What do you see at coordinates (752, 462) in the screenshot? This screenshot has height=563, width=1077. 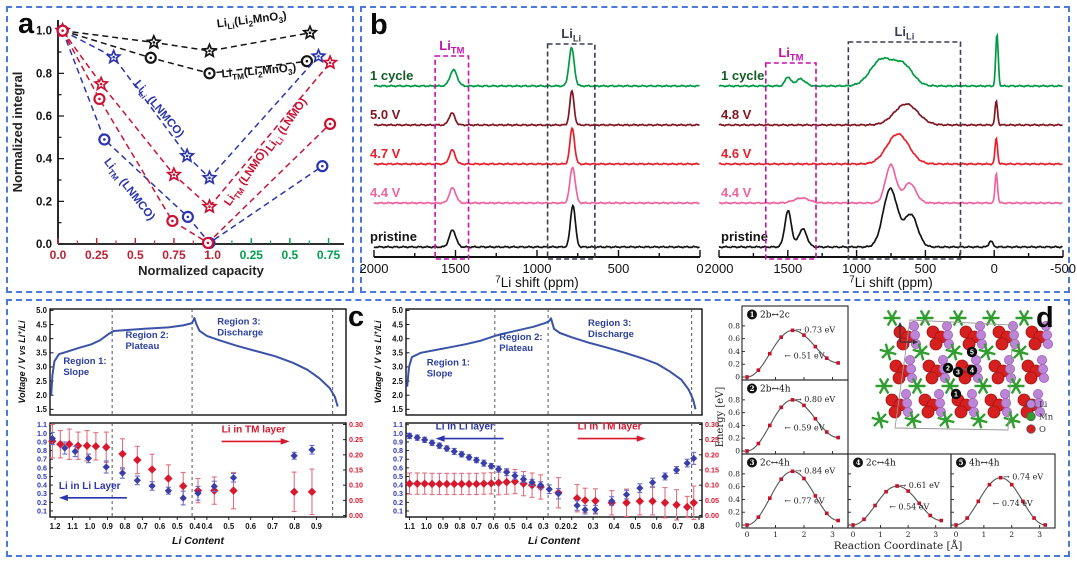 I see `svg-text: 3` at bounding box center [752, 462].